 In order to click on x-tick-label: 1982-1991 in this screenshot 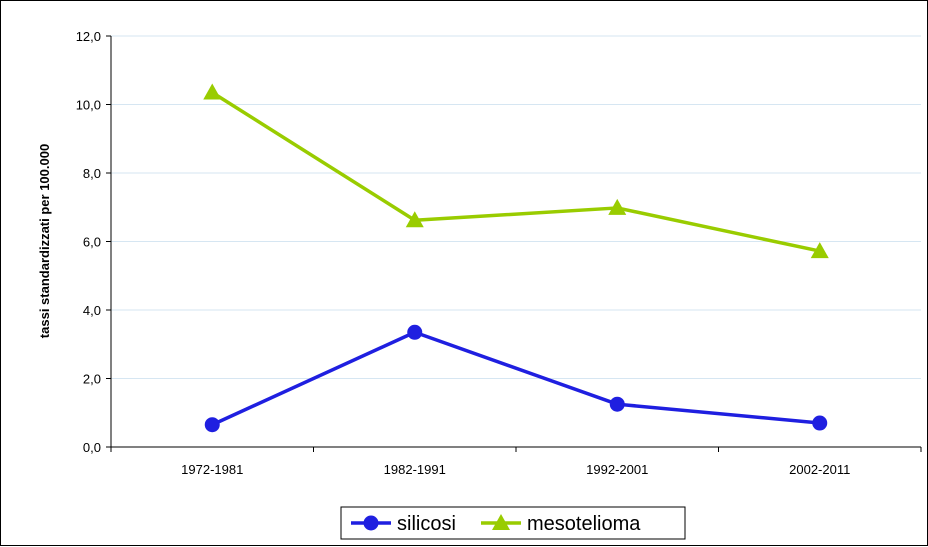, I will do `click(415, 469)`.